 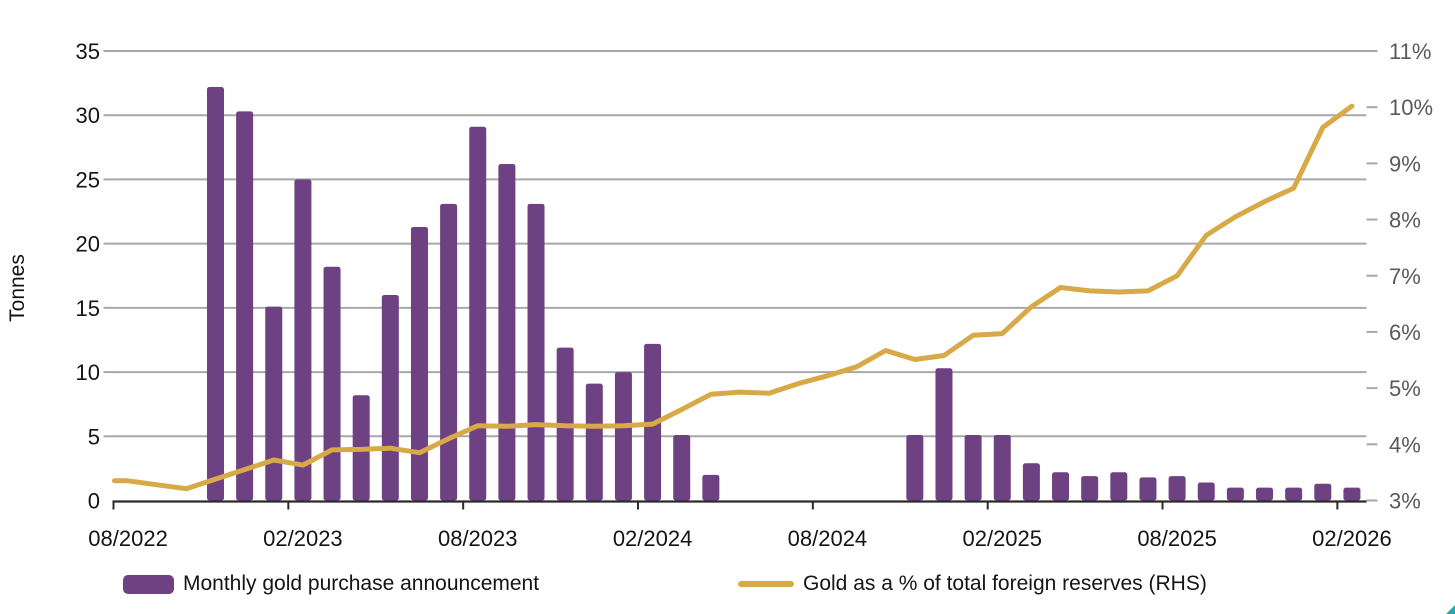 I want to click on x-axis-tick-label: 08/2024, so click(x=828, y=538).